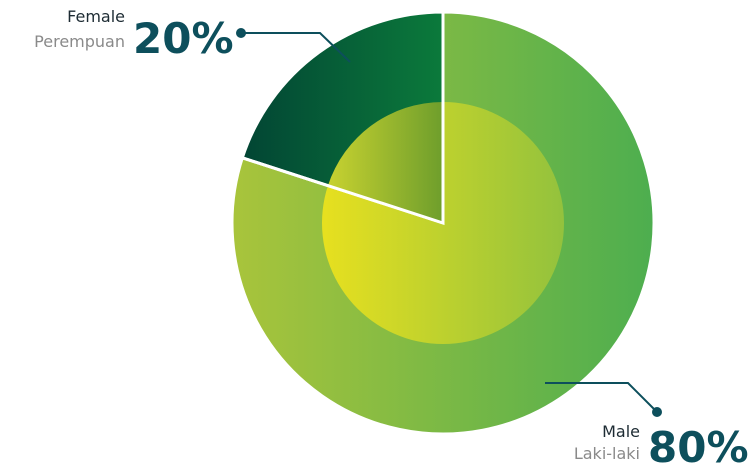 The height and width of the screenshot is (468, 748). What do you see at coordinates (621, 431) in the screenshot?
I see `category-label: Male` at bounding box center [621, 431].